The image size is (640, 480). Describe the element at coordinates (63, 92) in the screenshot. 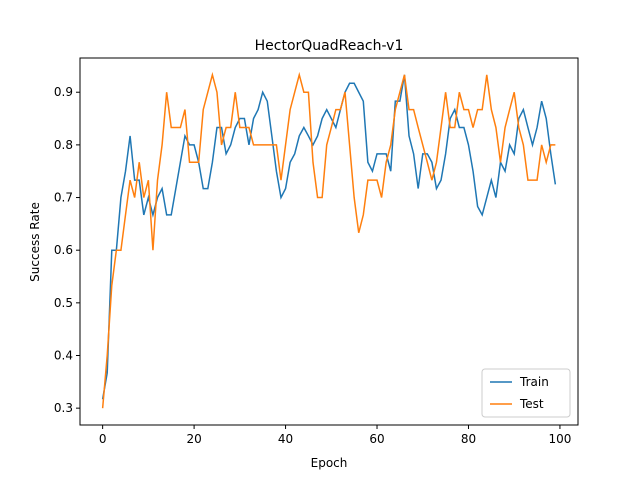

I see `y-tick-label: 0.9` at that location.